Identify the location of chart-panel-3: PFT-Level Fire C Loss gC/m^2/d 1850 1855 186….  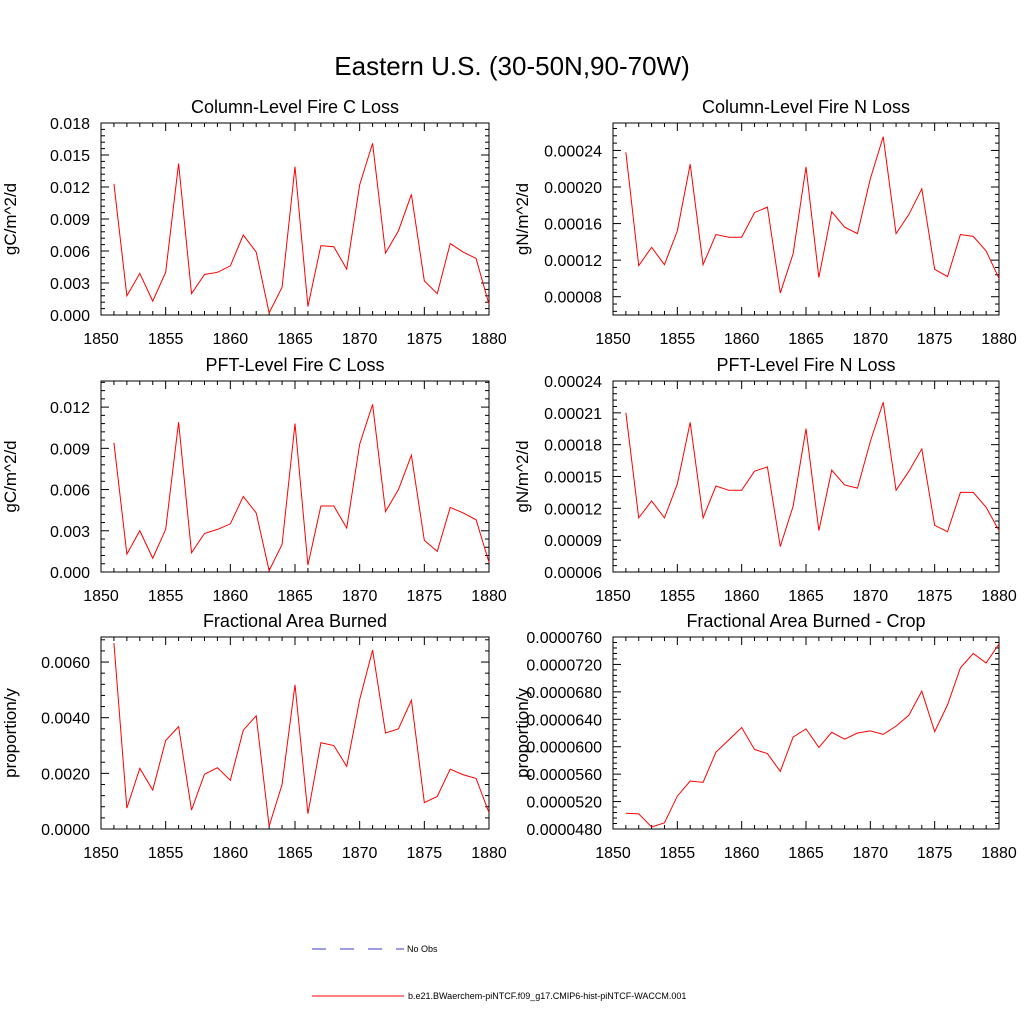
(254, 480).